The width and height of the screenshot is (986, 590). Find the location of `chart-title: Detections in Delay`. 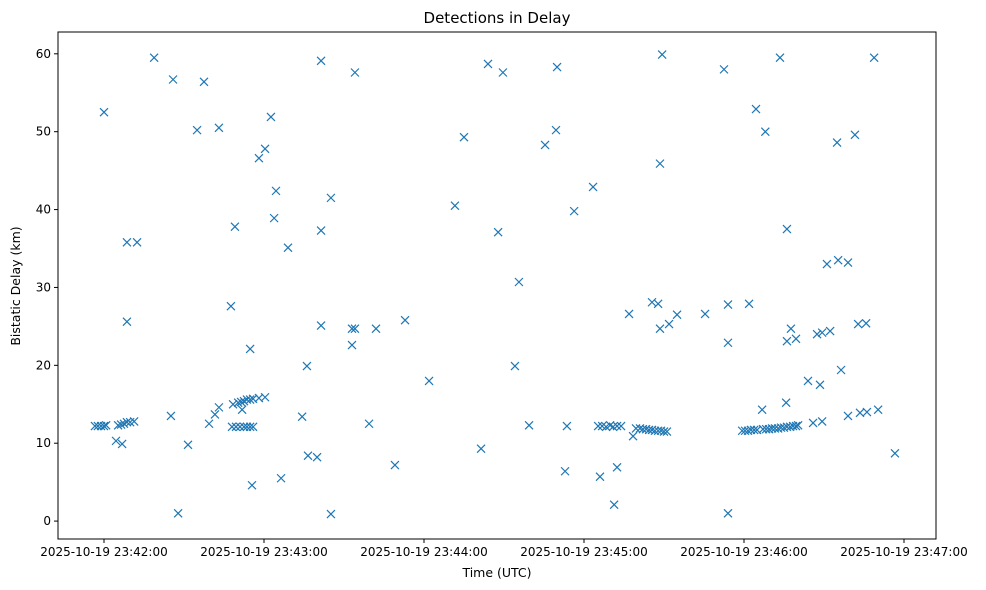

chart-title: Detections in Delay is located at coordinates (497, 18).